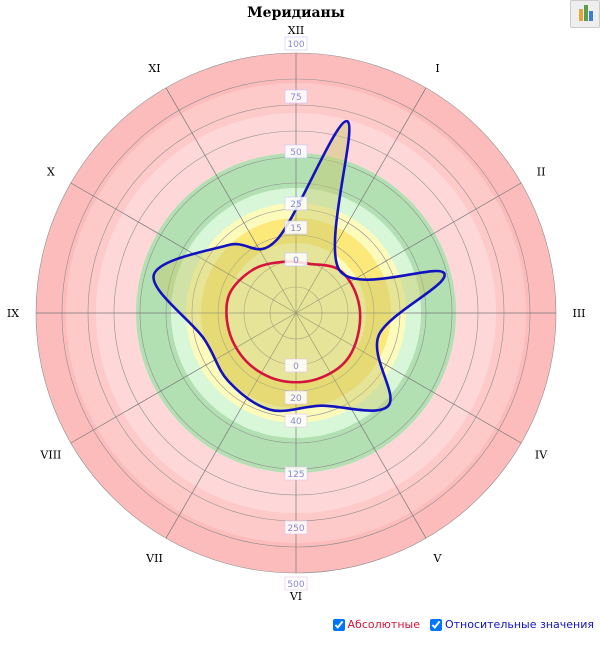 This screenshot has height=646, width=600. What do you see at coordinates (295, 596) in the screenshot?
I see `meridian-label: VI` at bounding box center [295, 596].